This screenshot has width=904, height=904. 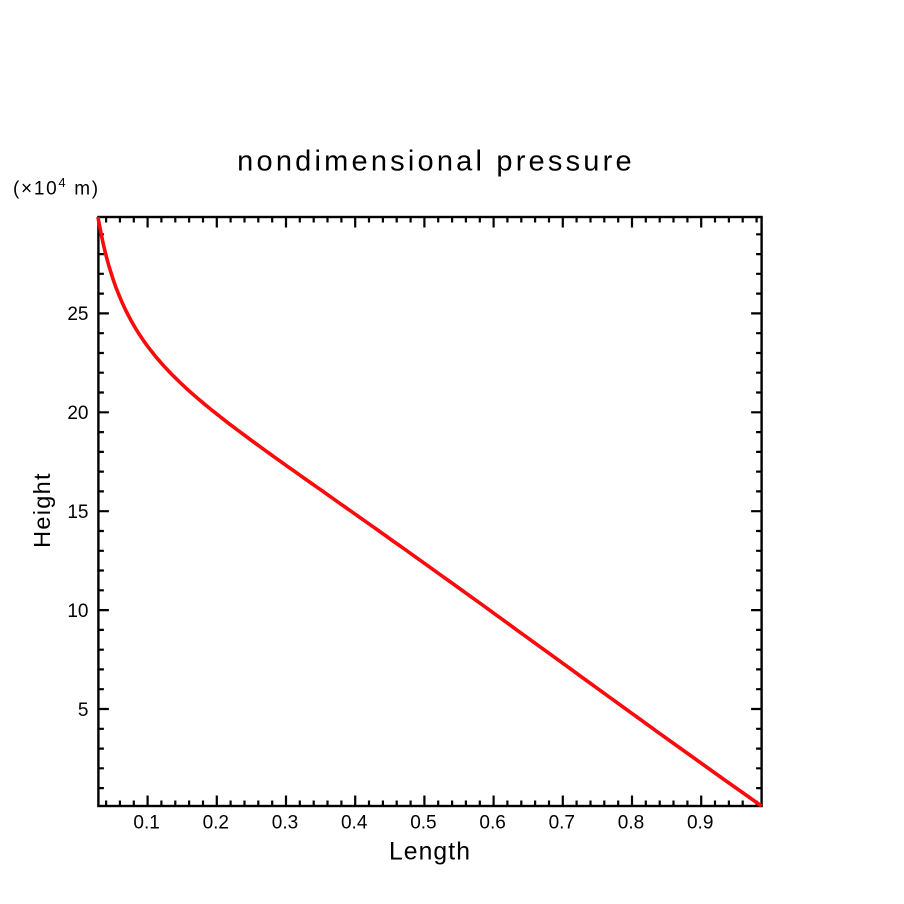 I want to click on svg-text: Height, so click(x=42, y=510).